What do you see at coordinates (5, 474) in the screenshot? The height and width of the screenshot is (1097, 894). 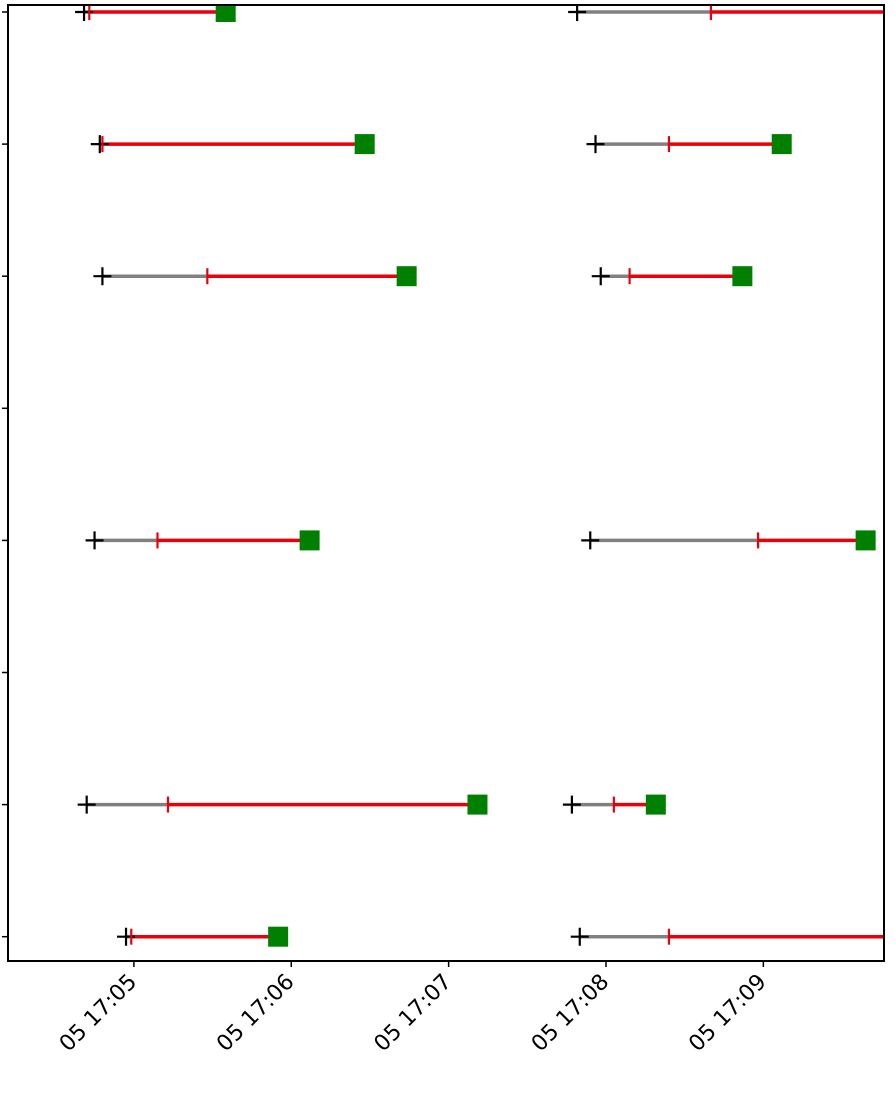 I see `y-axis-ticks` at bounding box center [5, 474].